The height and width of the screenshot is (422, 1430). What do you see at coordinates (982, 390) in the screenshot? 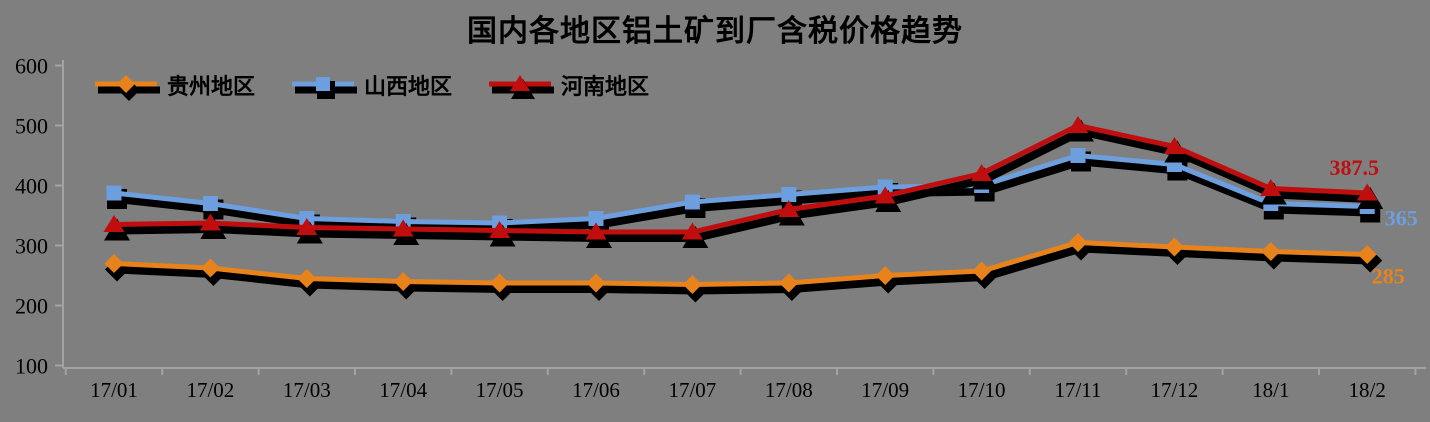
I see `x-axis-label: 17/10` at bounding box center [982, 390].